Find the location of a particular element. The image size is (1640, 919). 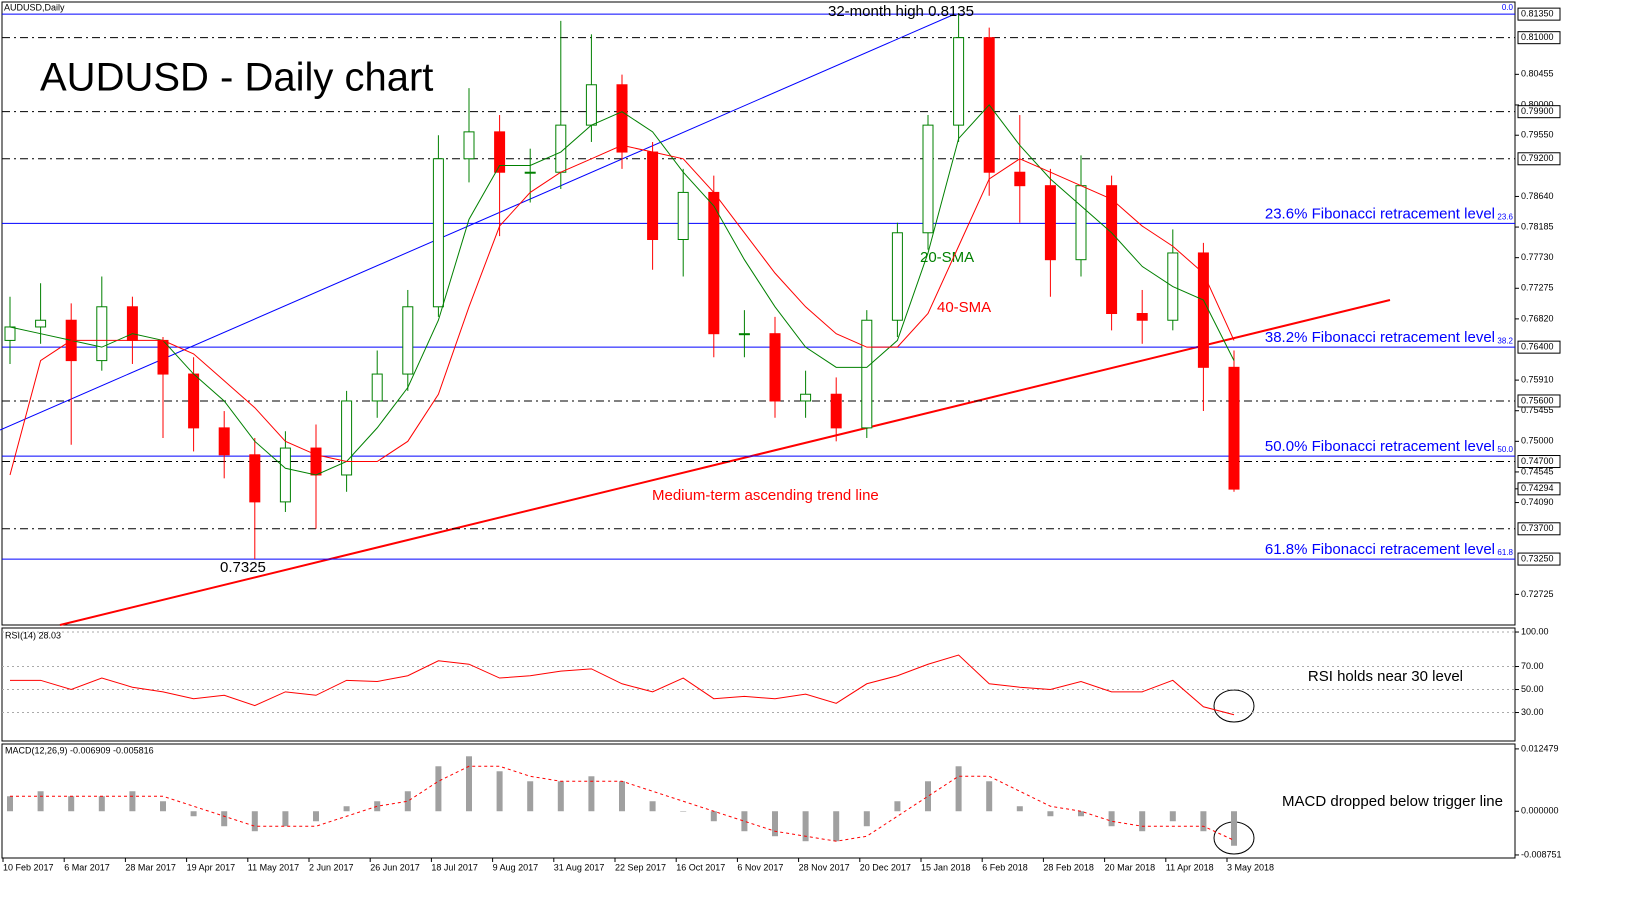

chart-heading: AUDUSD - Daily chart is located at coordinates (236, 78).